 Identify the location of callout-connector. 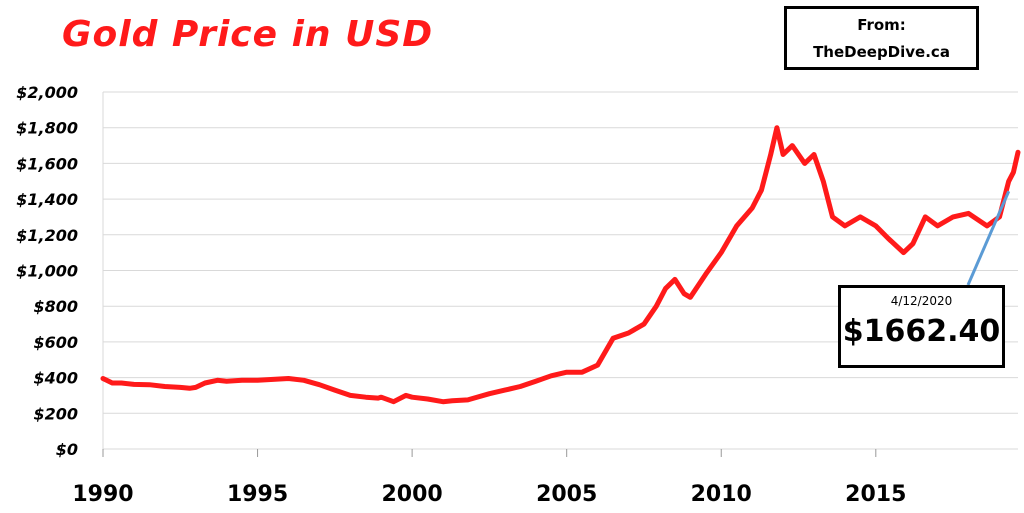
(988, 238).